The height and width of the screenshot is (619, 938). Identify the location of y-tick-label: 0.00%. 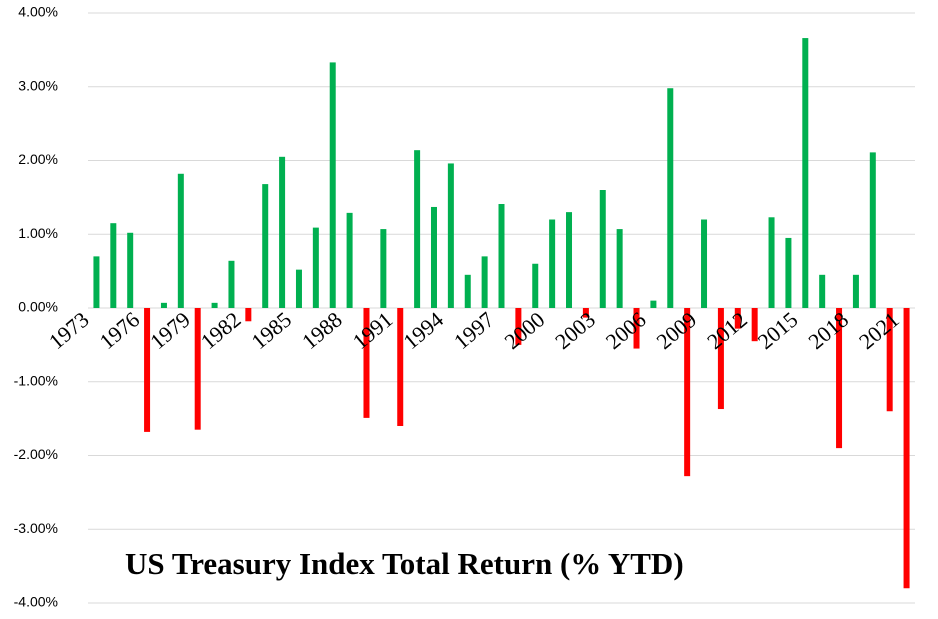
(38, 307).